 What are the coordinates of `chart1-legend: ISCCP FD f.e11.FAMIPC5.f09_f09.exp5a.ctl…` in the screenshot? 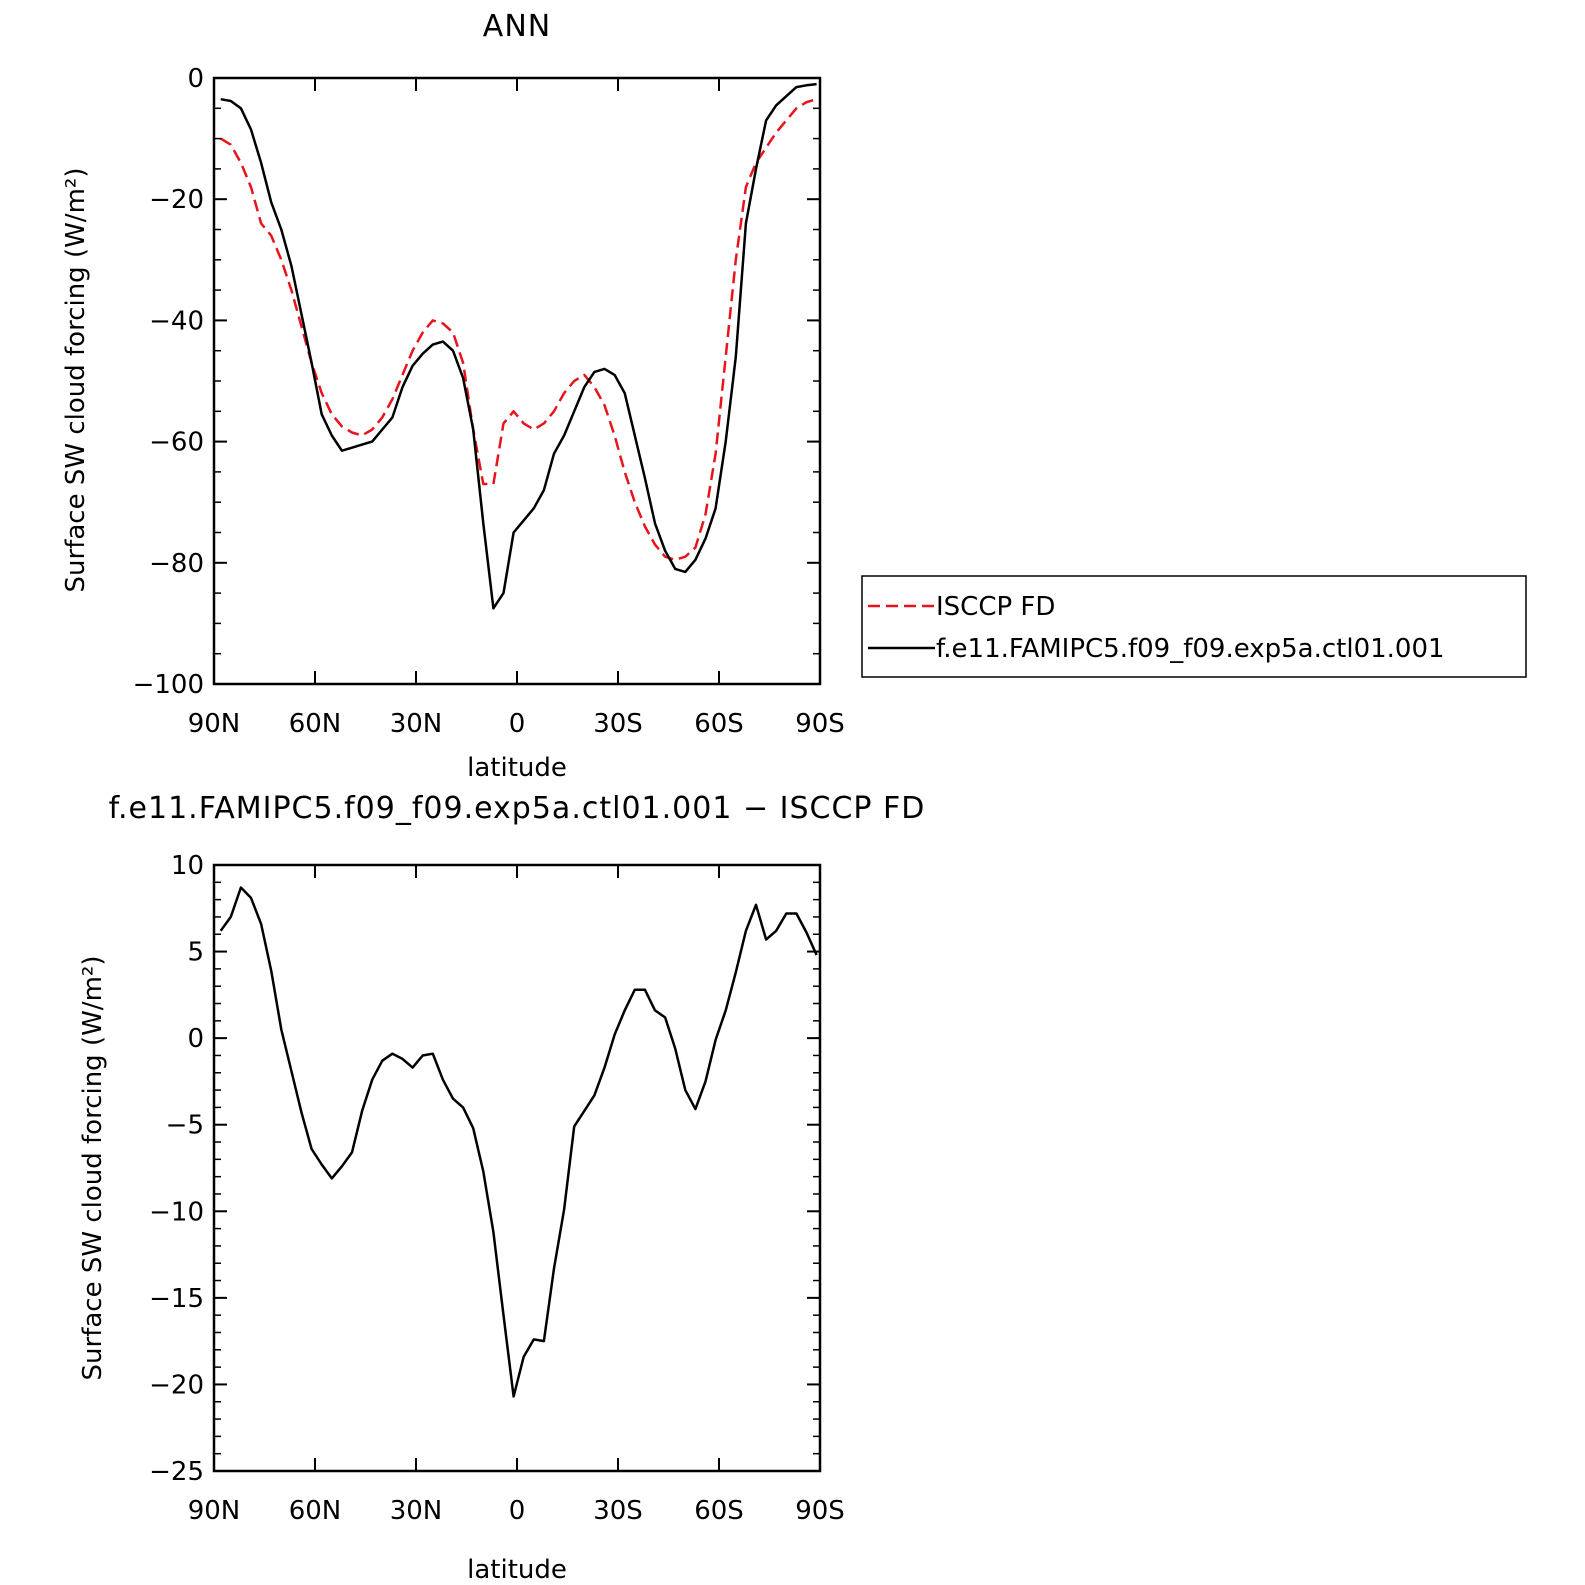 It's located at (1194, 626).